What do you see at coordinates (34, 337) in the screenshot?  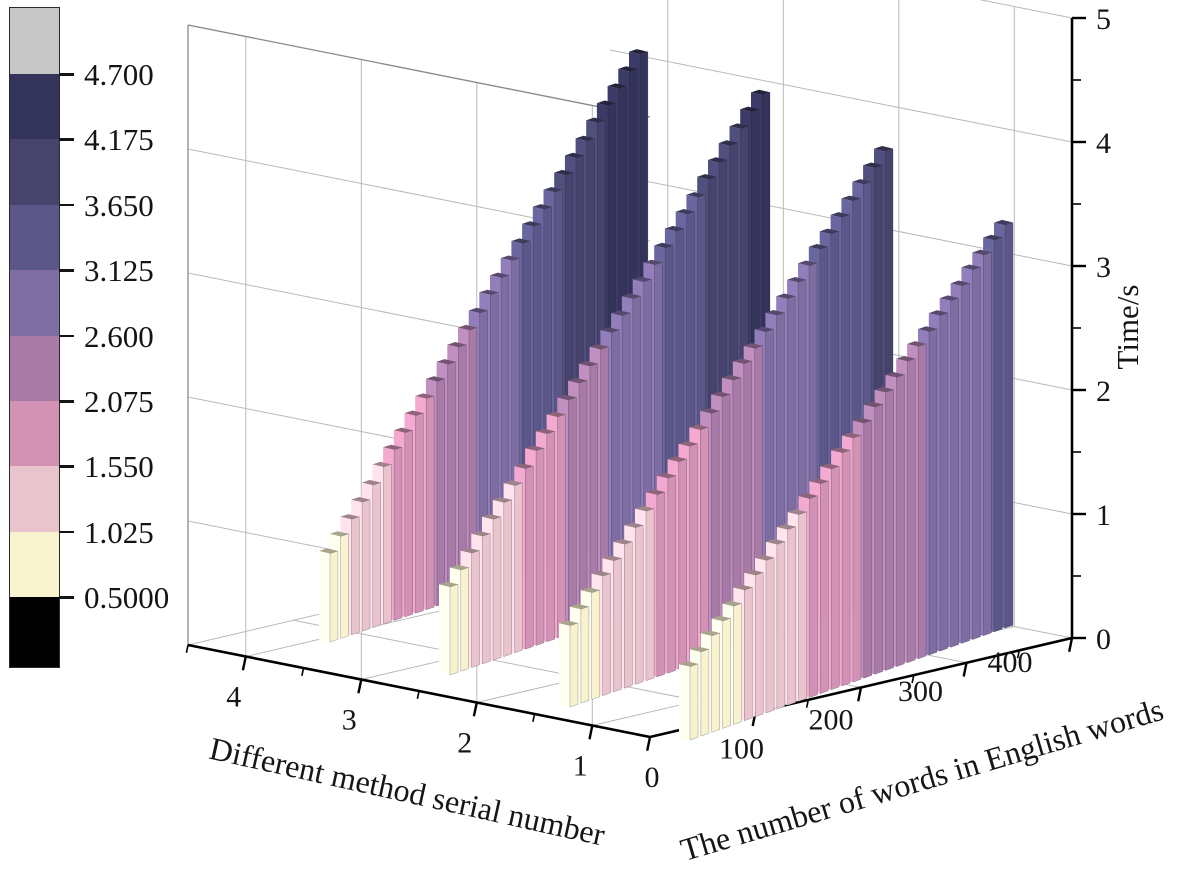 I see `colorbar-column` at bounding box center [34, 337].